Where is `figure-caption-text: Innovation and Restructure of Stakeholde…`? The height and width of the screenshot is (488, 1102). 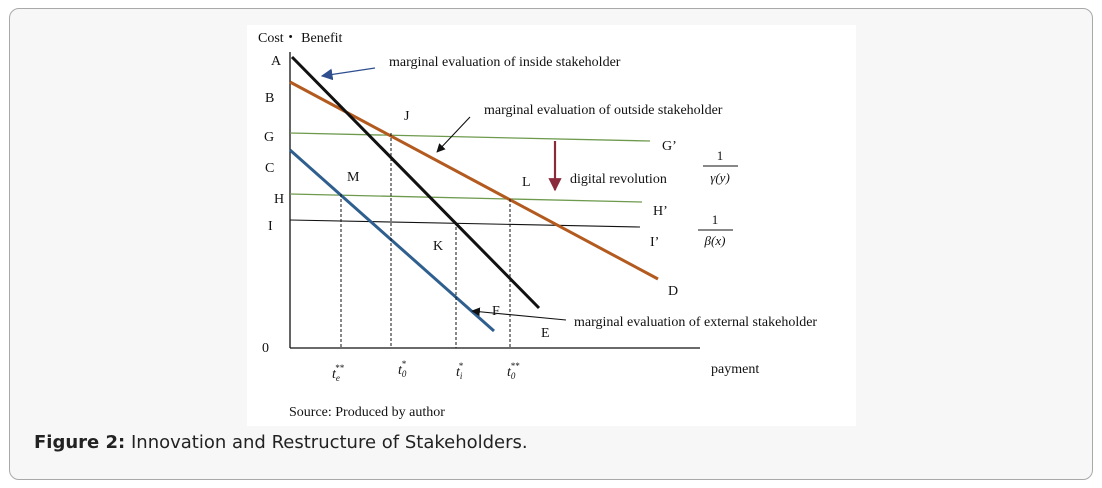
figure-caption-text: Innovation and Restructure of Stakeholde… is located at coordinates (326, 442).